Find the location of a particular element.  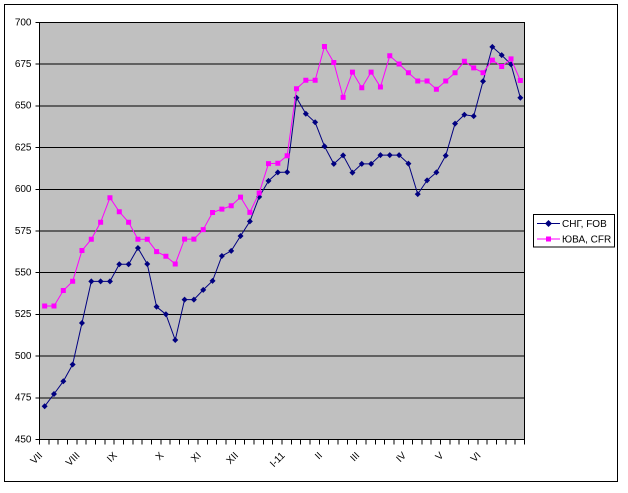

svg-text: 475 is located at coordinates (23, 398).